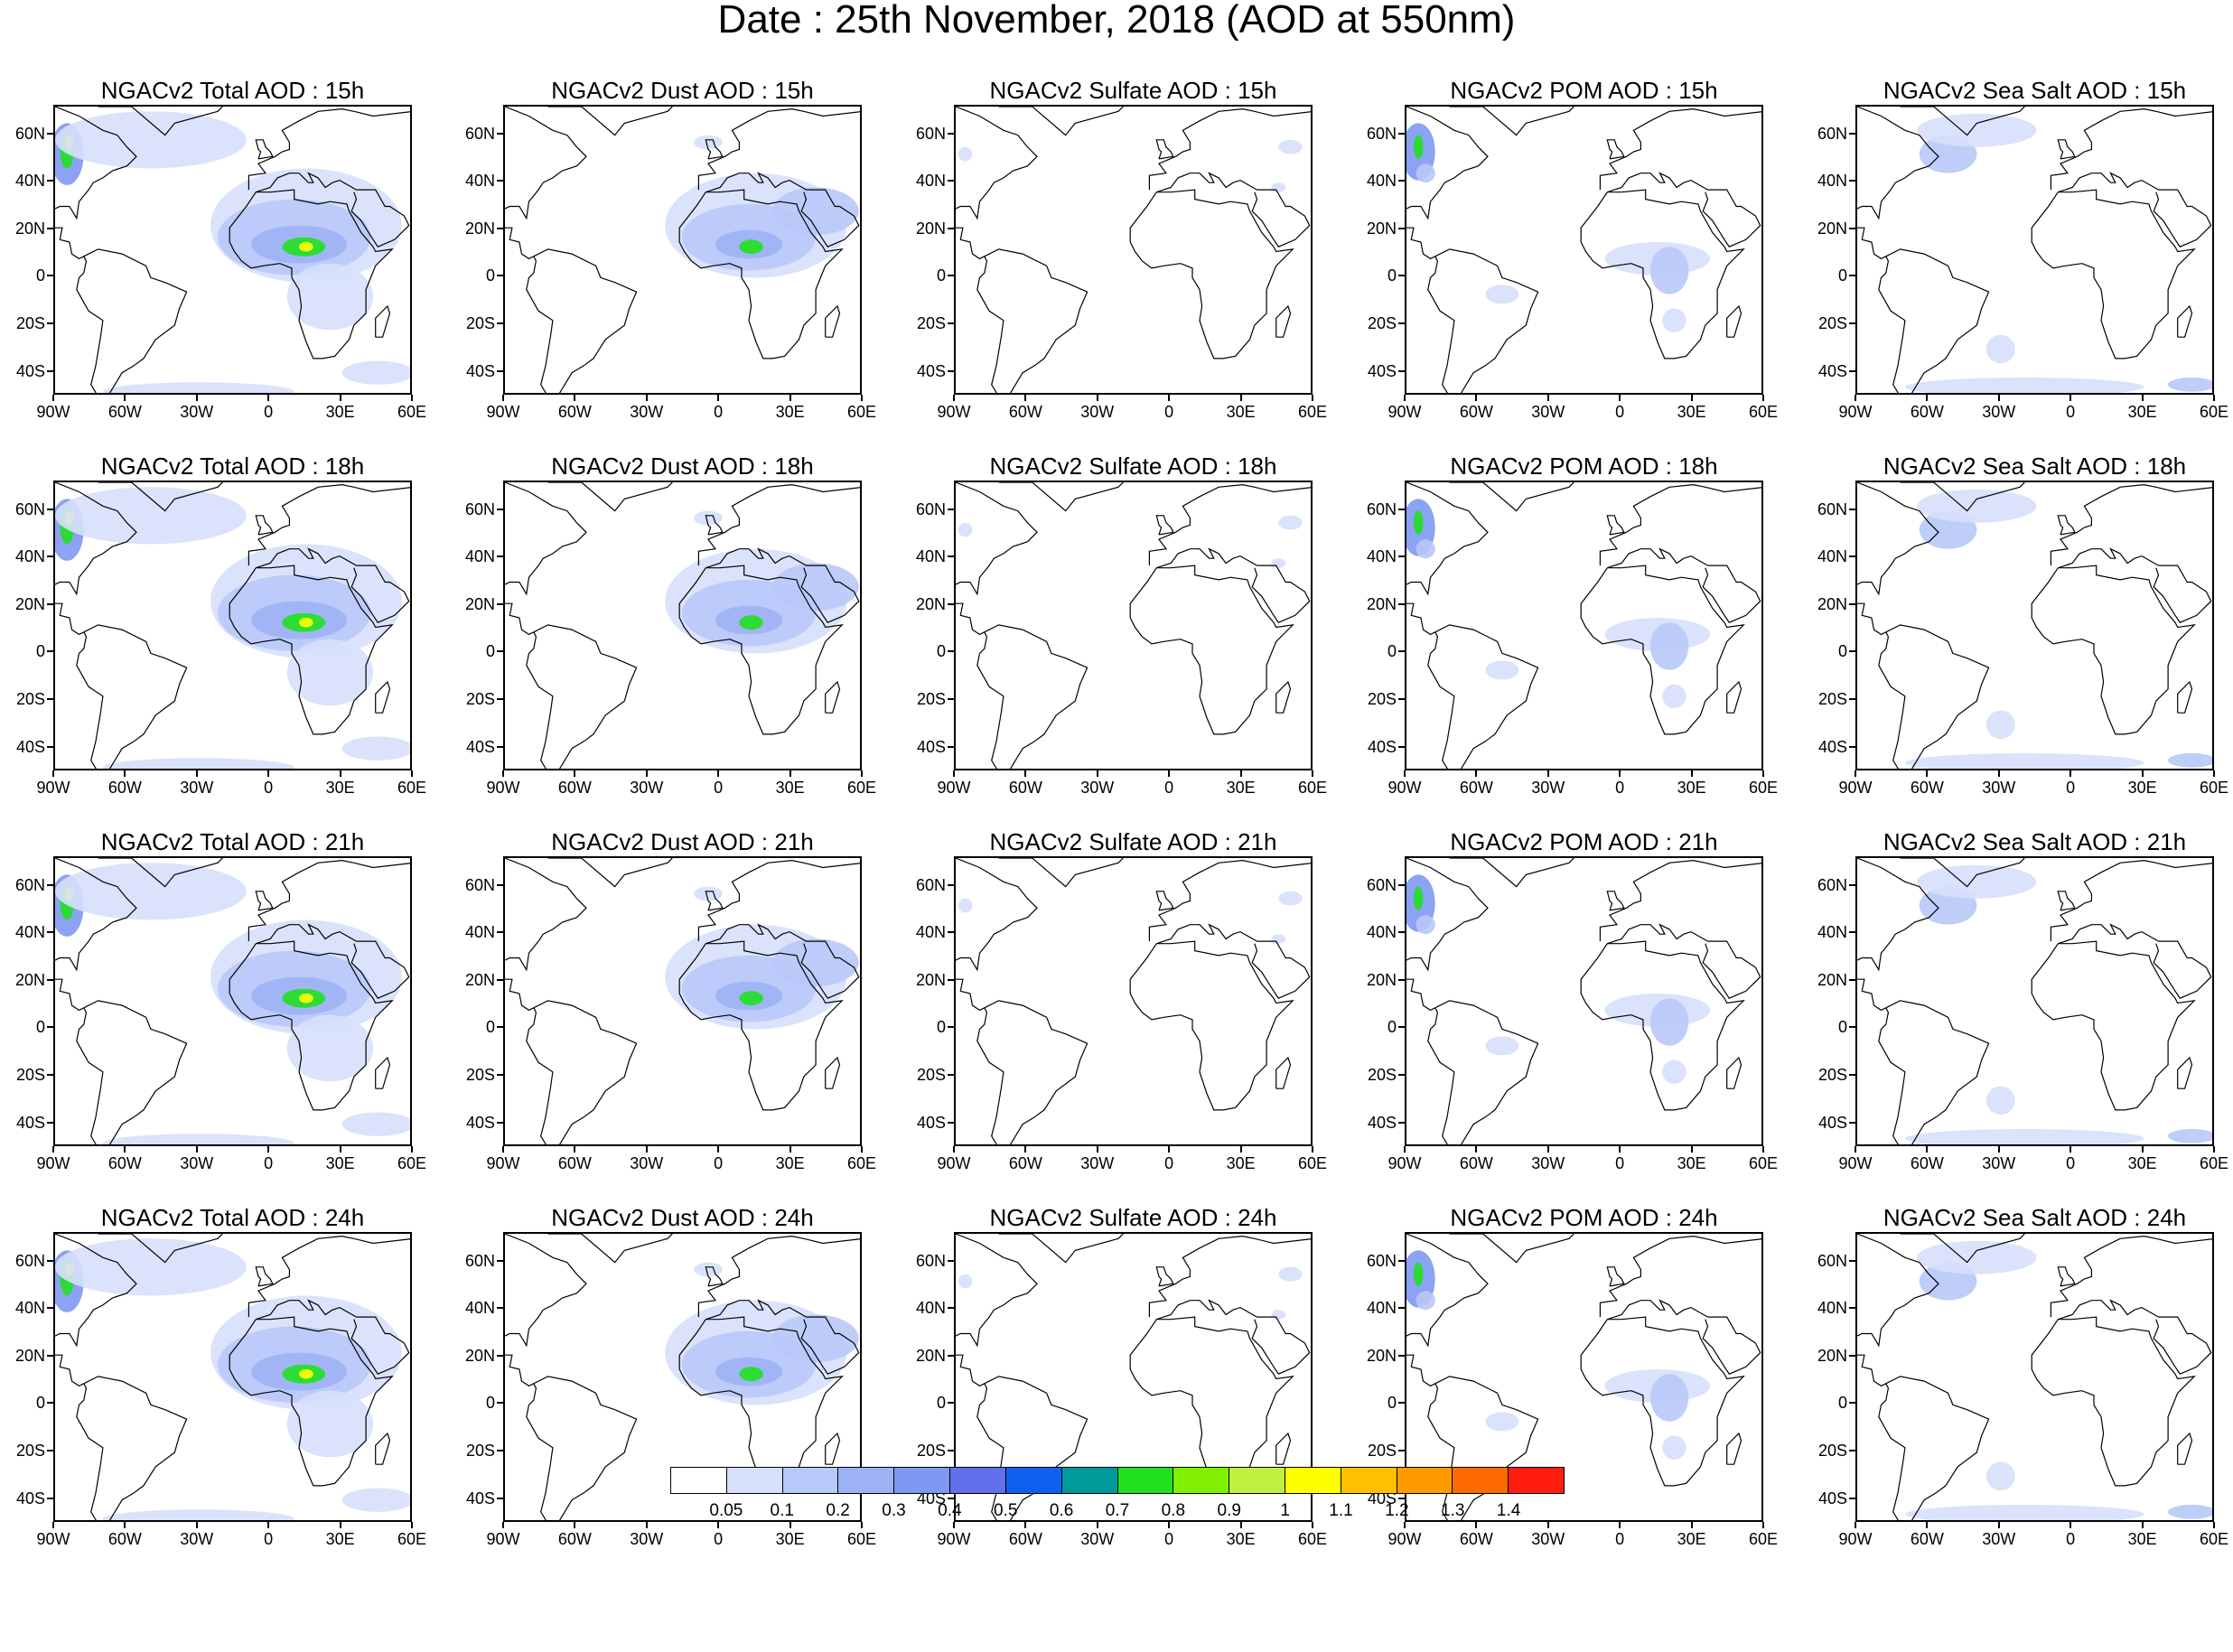 This screenshot has height=1652, width=2233. What do you see at coordinates (1173, 1510) in the screenshot?
I see `colorbar-label: 0.8` at bounding box center [1173, 1510].